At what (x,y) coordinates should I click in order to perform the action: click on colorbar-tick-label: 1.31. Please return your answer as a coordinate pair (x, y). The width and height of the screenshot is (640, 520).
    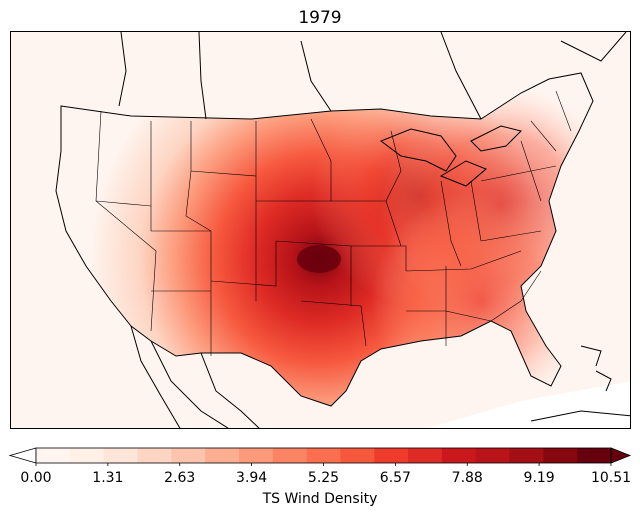
    Looking at the image, I should click on (108, 478).